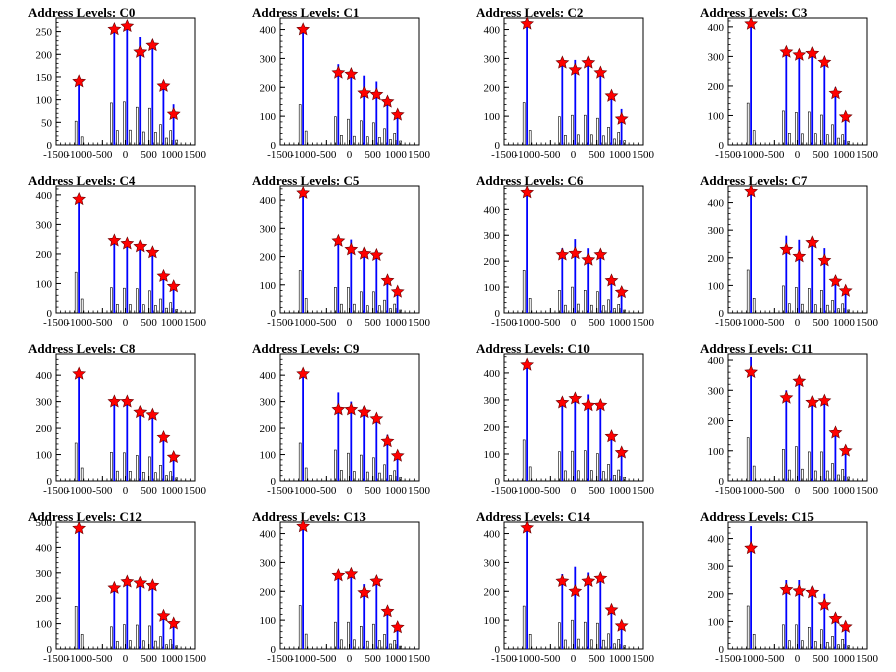  I want to click on chart-title: Address Levels: C5, so click(306, 180).